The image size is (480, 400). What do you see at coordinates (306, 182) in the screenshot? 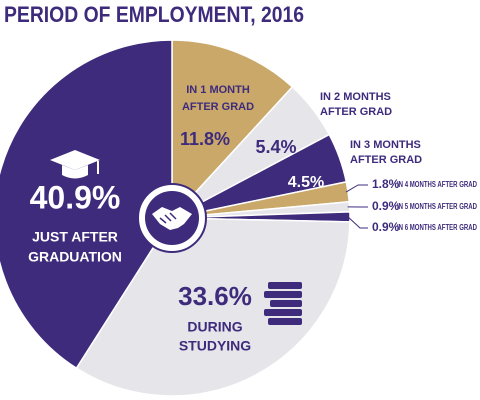
I see `value-label: 4.5%` at bounding box center [306, 182].